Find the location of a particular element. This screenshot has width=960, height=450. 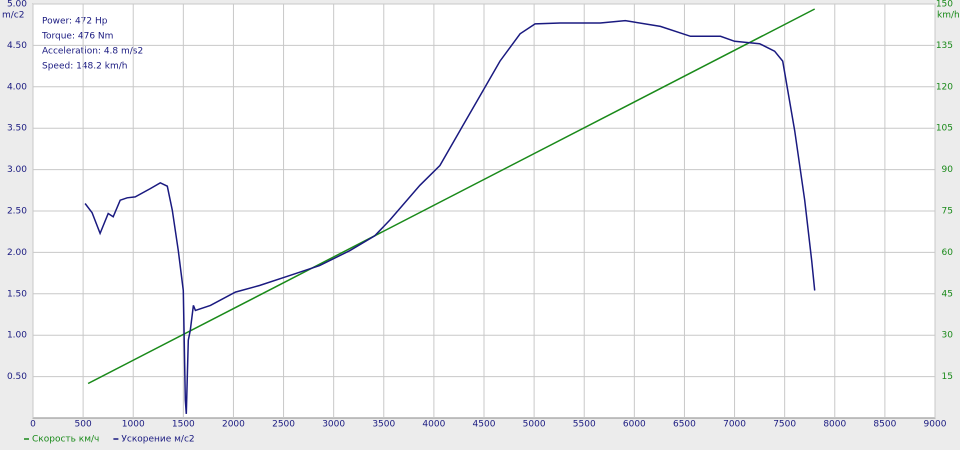

y-tick-label: 4.00 is located at coordinates (17, 87).